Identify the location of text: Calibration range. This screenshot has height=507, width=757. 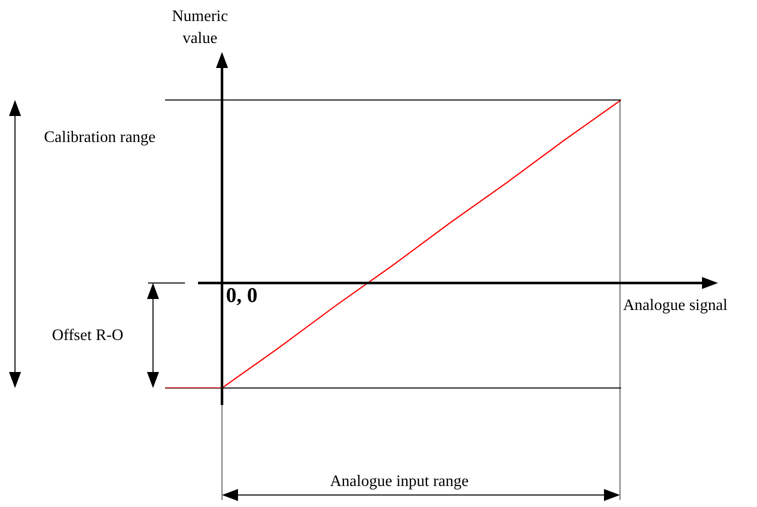
(100, 138).